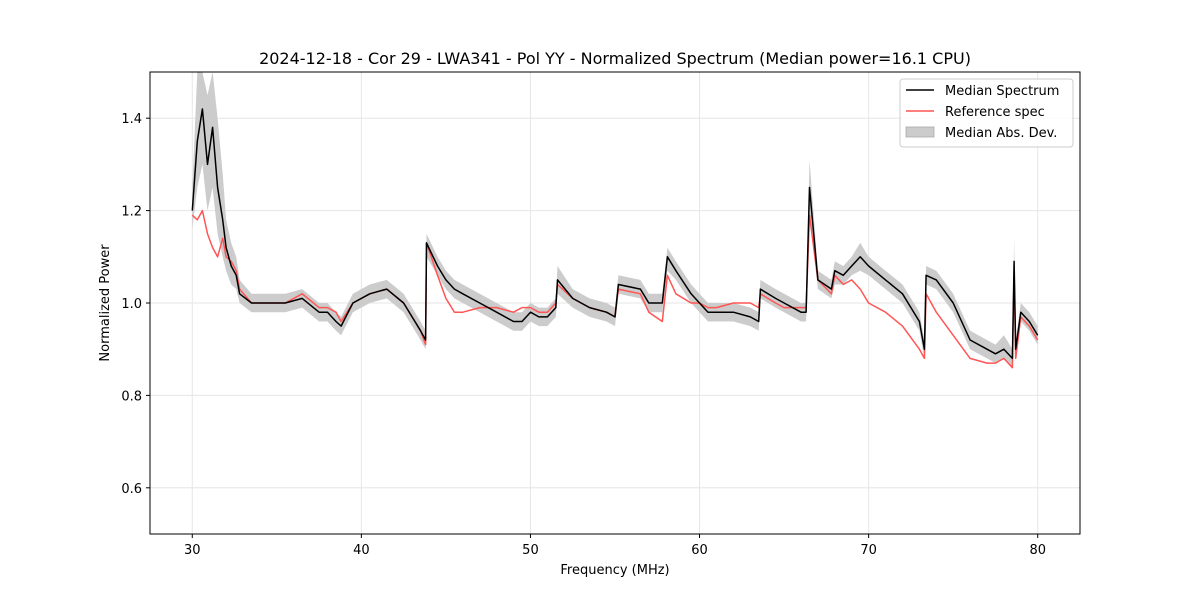 This screenshot has height=600, width=1200. What do you see at coordinates (868, 550) in the screenshot?
I see `x-tick-label: 70` at bounding box center [868, 550].